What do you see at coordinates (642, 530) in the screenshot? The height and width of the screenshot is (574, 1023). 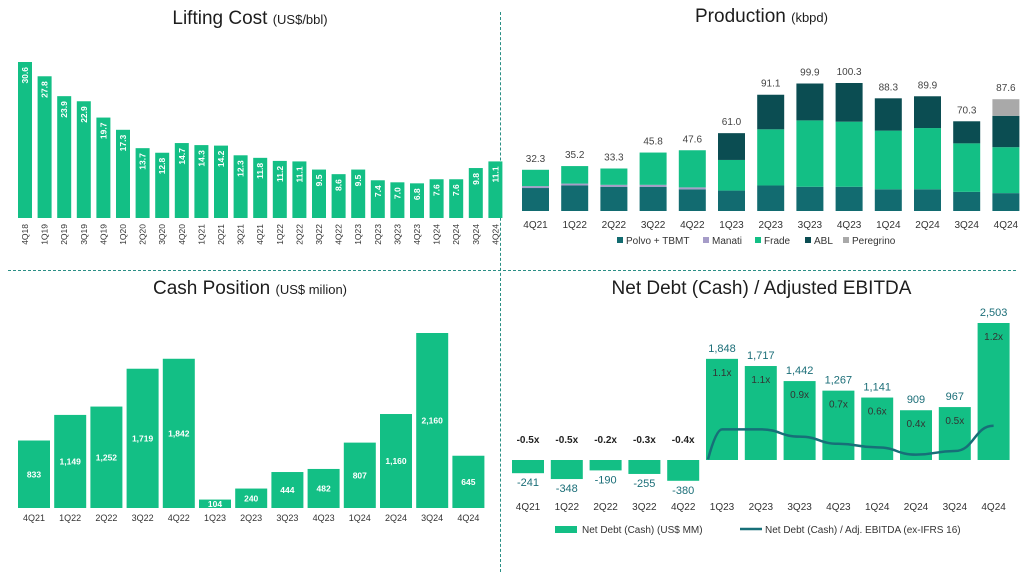 I see `legend-label: Net Debt (Cash) (US$ MM)` at bounding box center [642, 530].